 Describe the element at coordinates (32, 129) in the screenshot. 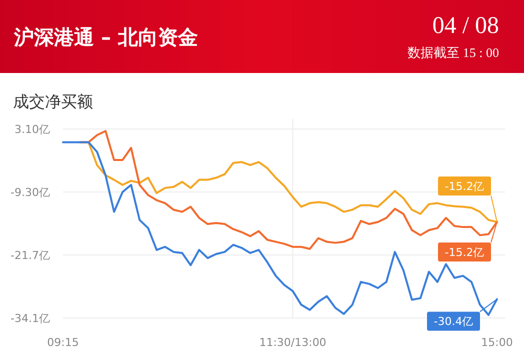

I see `y-tick-label: 3.10亿` at that location.